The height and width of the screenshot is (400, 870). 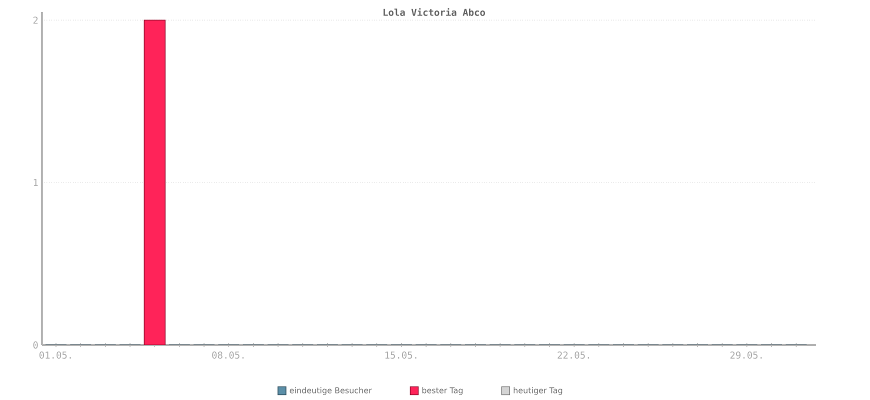 What do you see at coordinates (331, 391) in the screenshot?
I see `legend-label: eindeutige Besucher` at bounding box center [331, 391].